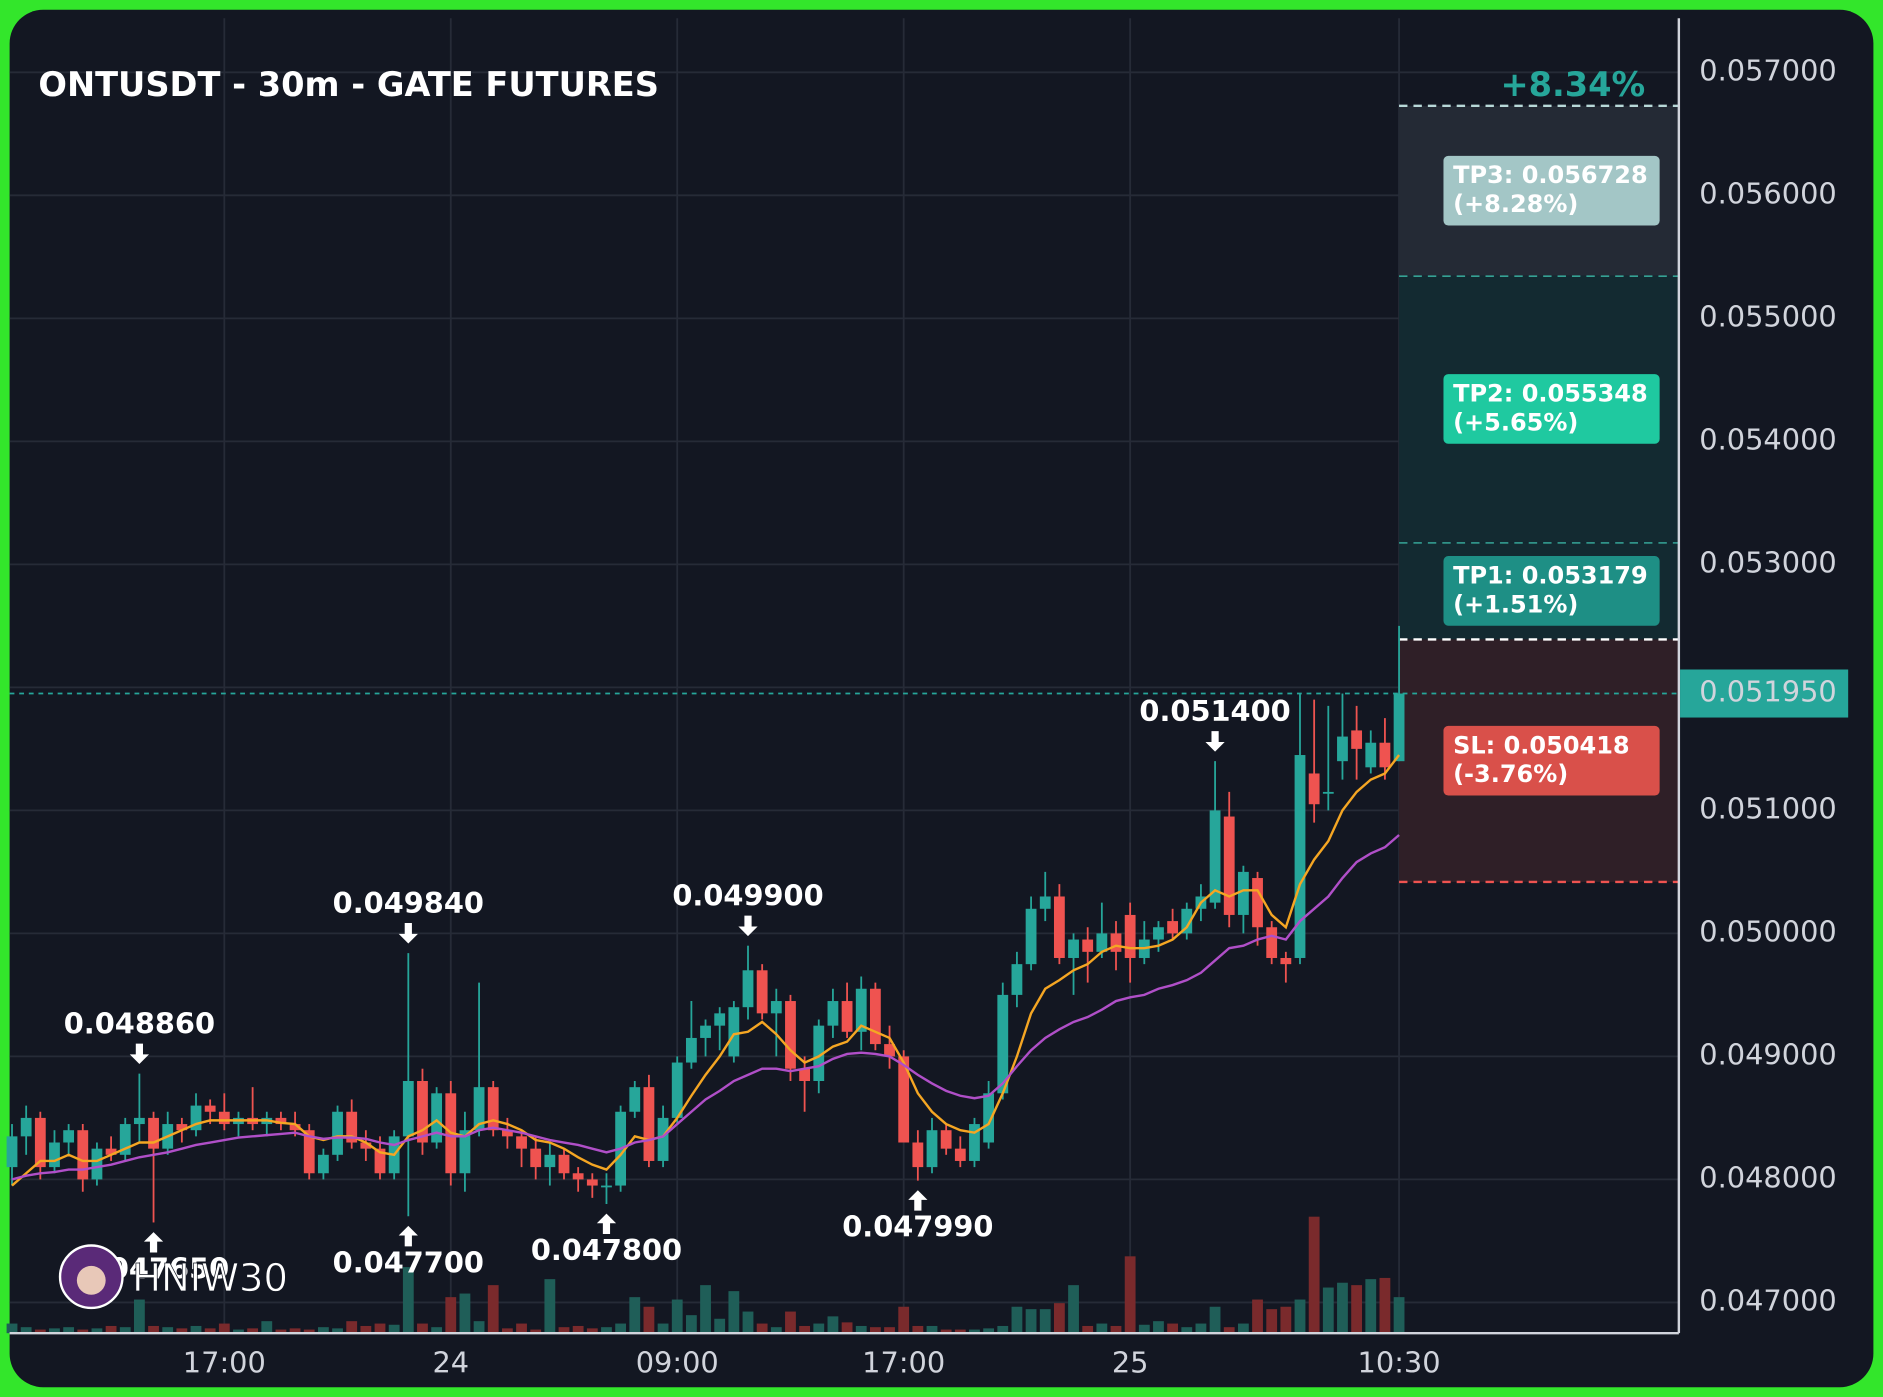  I want to click on target-change: (+8.28%), so click(1515, 204).